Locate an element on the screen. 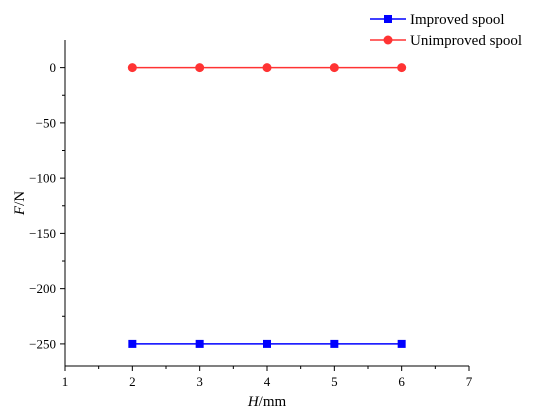 The height and width of the screenshot is (419, 550). y-tick-label: −100 is located at coordinates (42, 178).